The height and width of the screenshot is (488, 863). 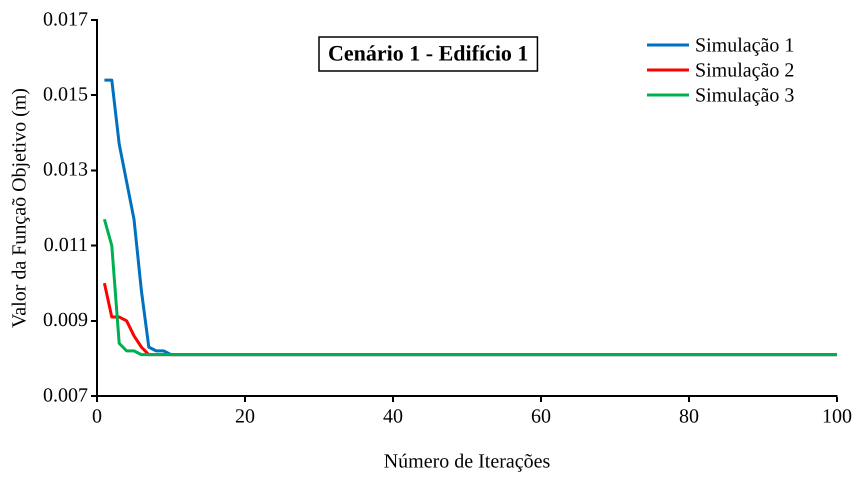 What do you see at coordinates (744, 70) in the screenshot?
I see `legend-label: Simulação 2` at bounding box center [744, 70].